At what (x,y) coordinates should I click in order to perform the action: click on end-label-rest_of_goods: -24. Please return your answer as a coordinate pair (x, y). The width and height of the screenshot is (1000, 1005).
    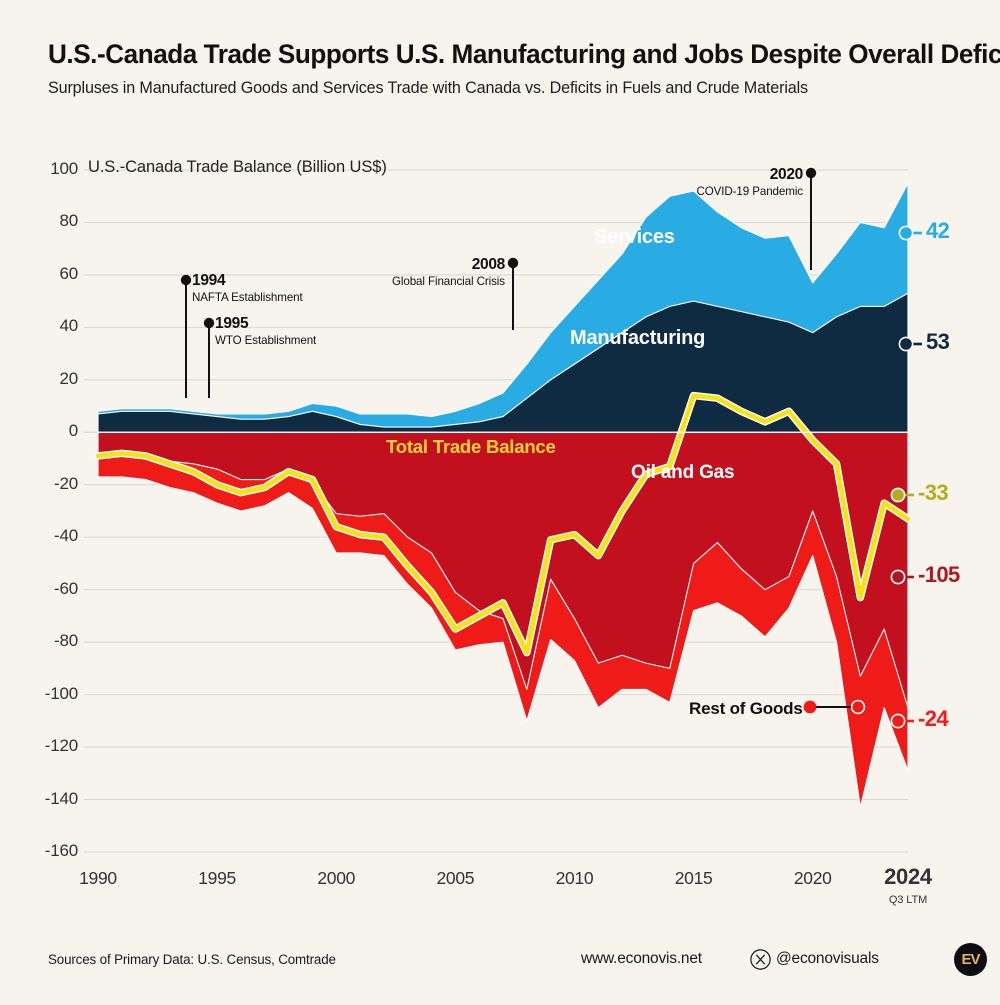
    Looking at the image, I should click on (933, 718).